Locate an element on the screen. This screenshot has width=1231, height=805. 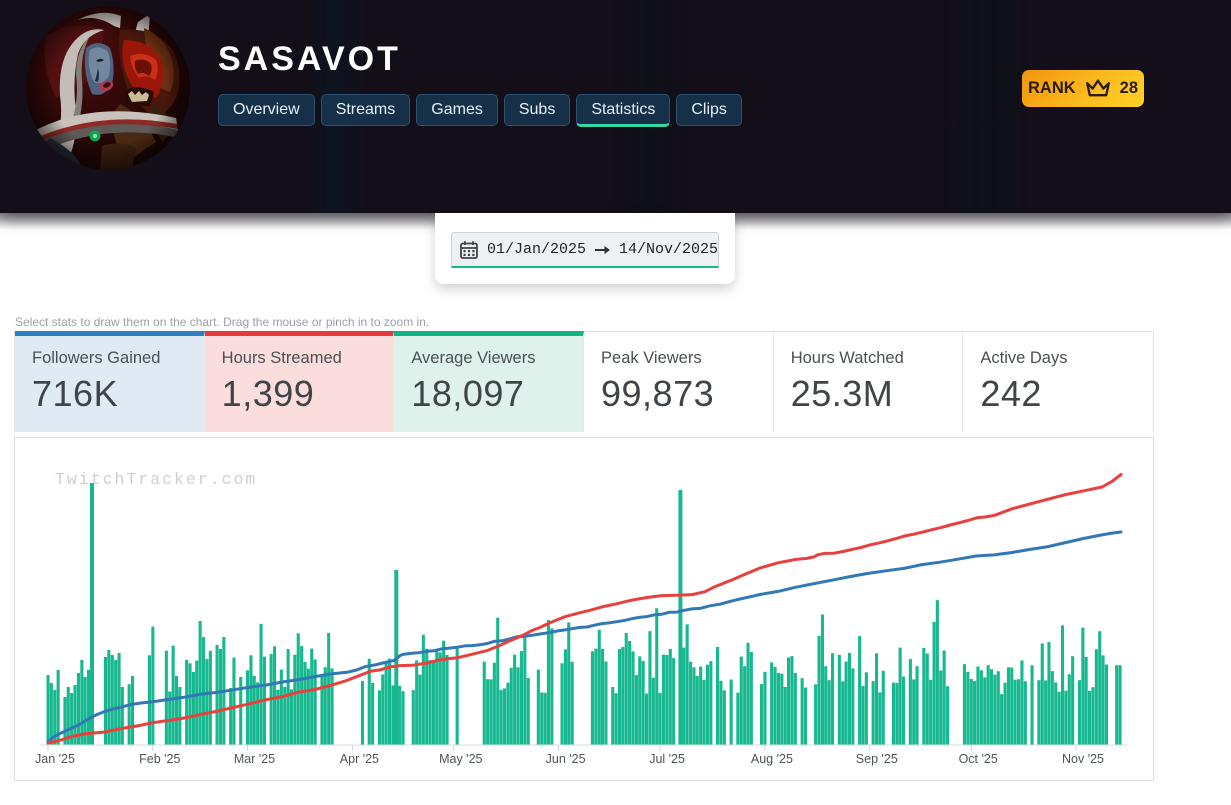
svg-text: Feb '25 is located at coordinates (159, 759).